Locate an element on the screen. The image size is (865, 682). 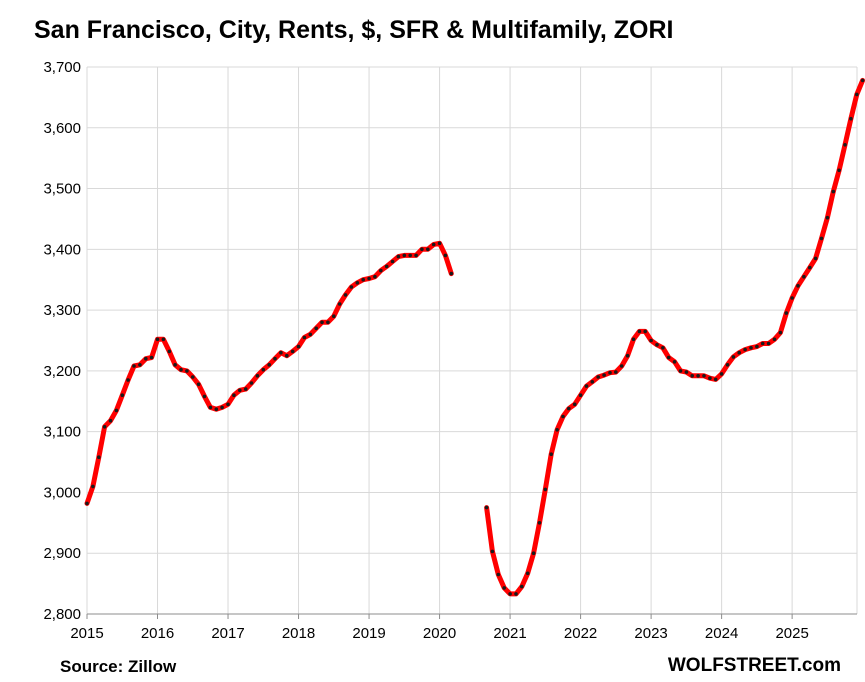
y-tick-label: 3,600 is located at coordinates (62, 128).